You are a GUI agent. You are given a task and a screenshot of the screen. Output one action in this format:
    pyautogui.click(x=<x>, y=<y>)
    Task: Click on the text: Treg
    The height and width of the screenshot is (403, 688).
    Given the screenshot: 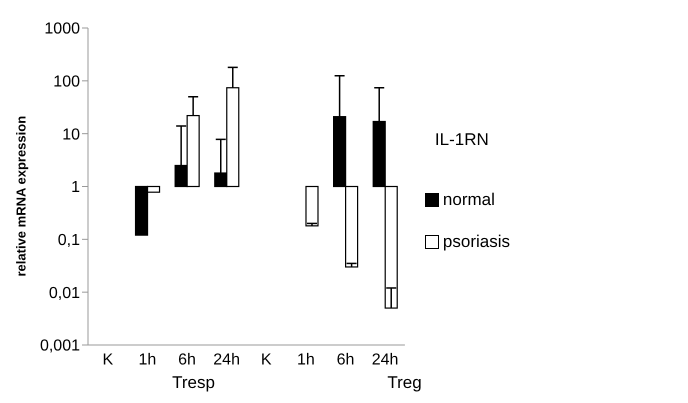 What is the action you would take?
    pyautogui.click(x=404, y=383)
    